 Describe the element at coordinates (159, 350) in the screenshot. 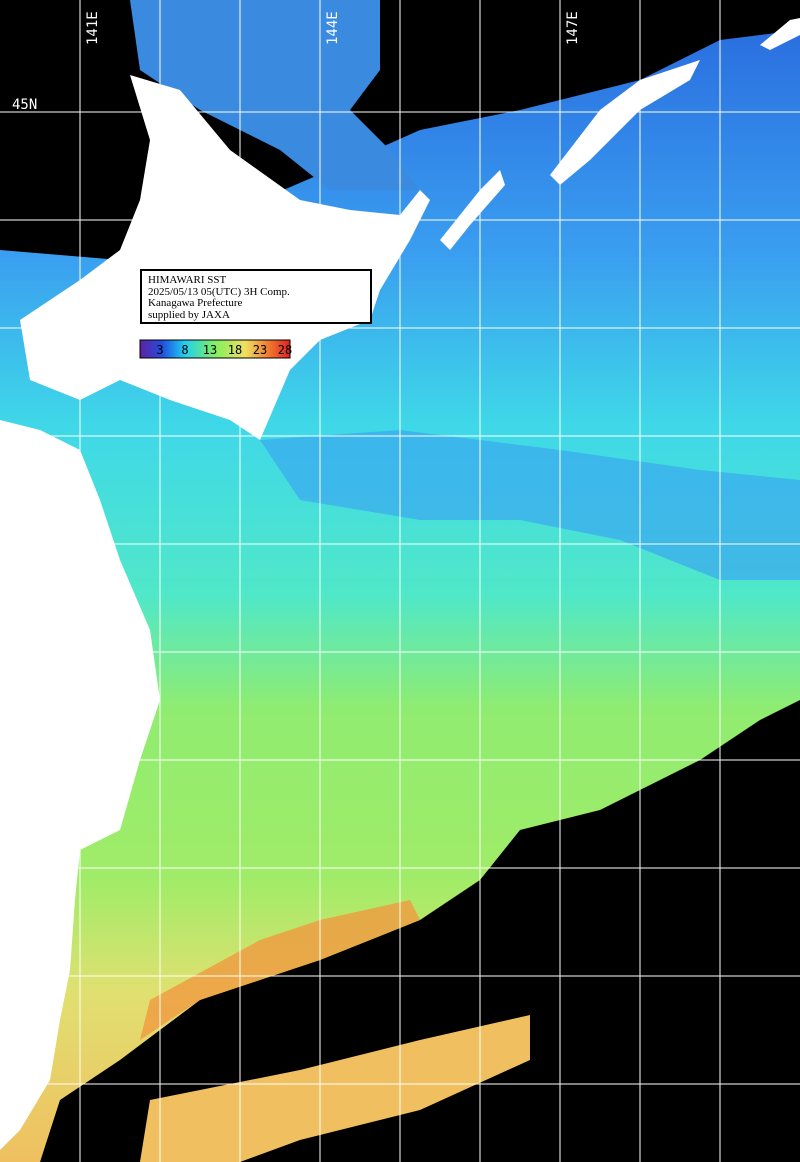

I see `colorbar-tick-label: 3` at that location.